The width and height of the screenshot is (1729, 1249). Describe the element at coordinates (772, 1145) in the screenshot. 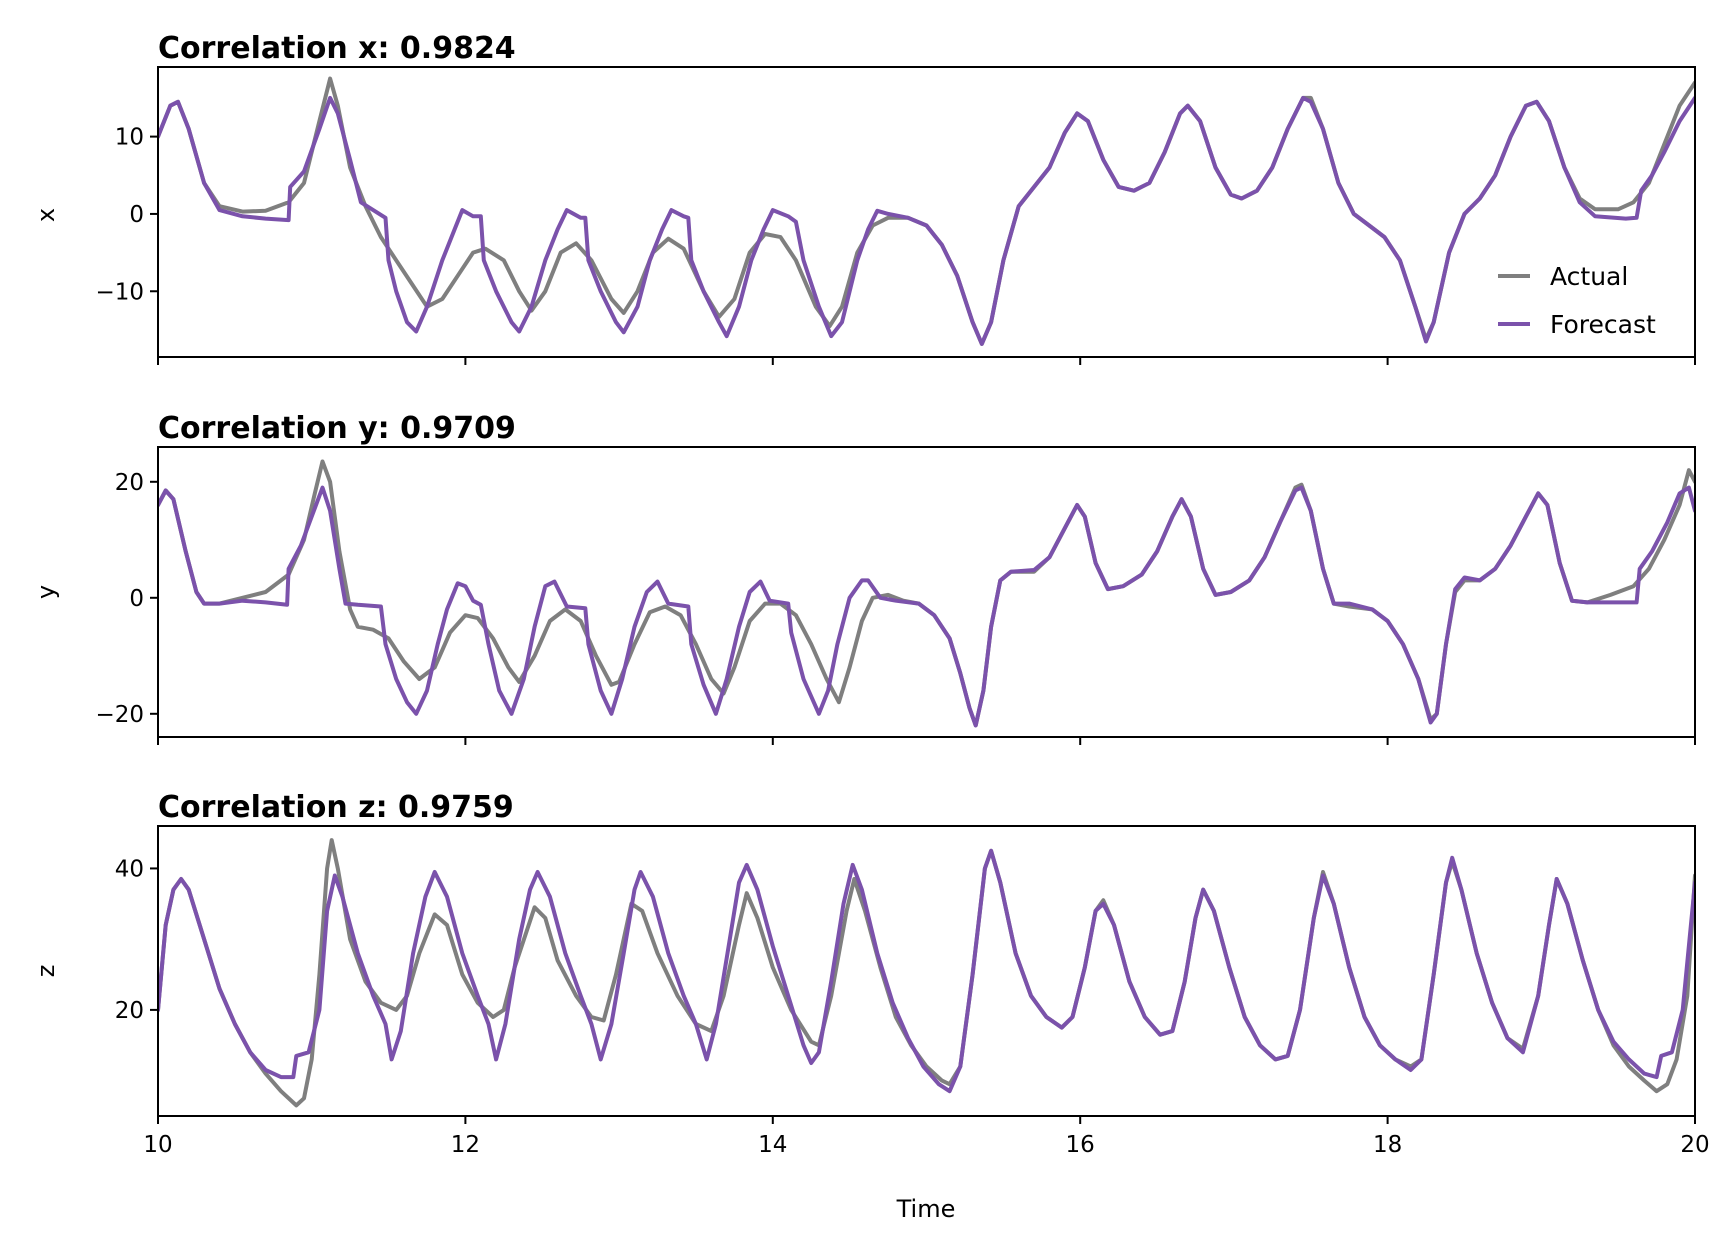

I see `x-tick-label: 14` at that location.